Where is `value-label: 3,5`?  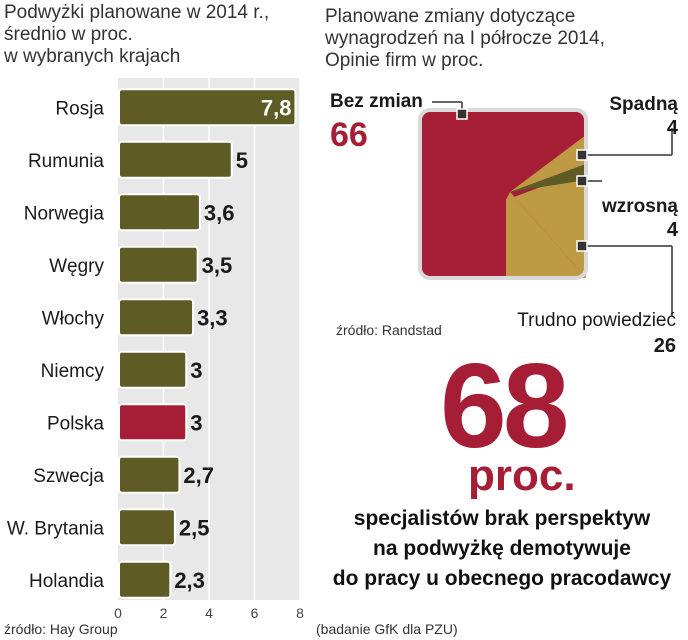 value-label: 3,5 is located at coordinates (217, 265).